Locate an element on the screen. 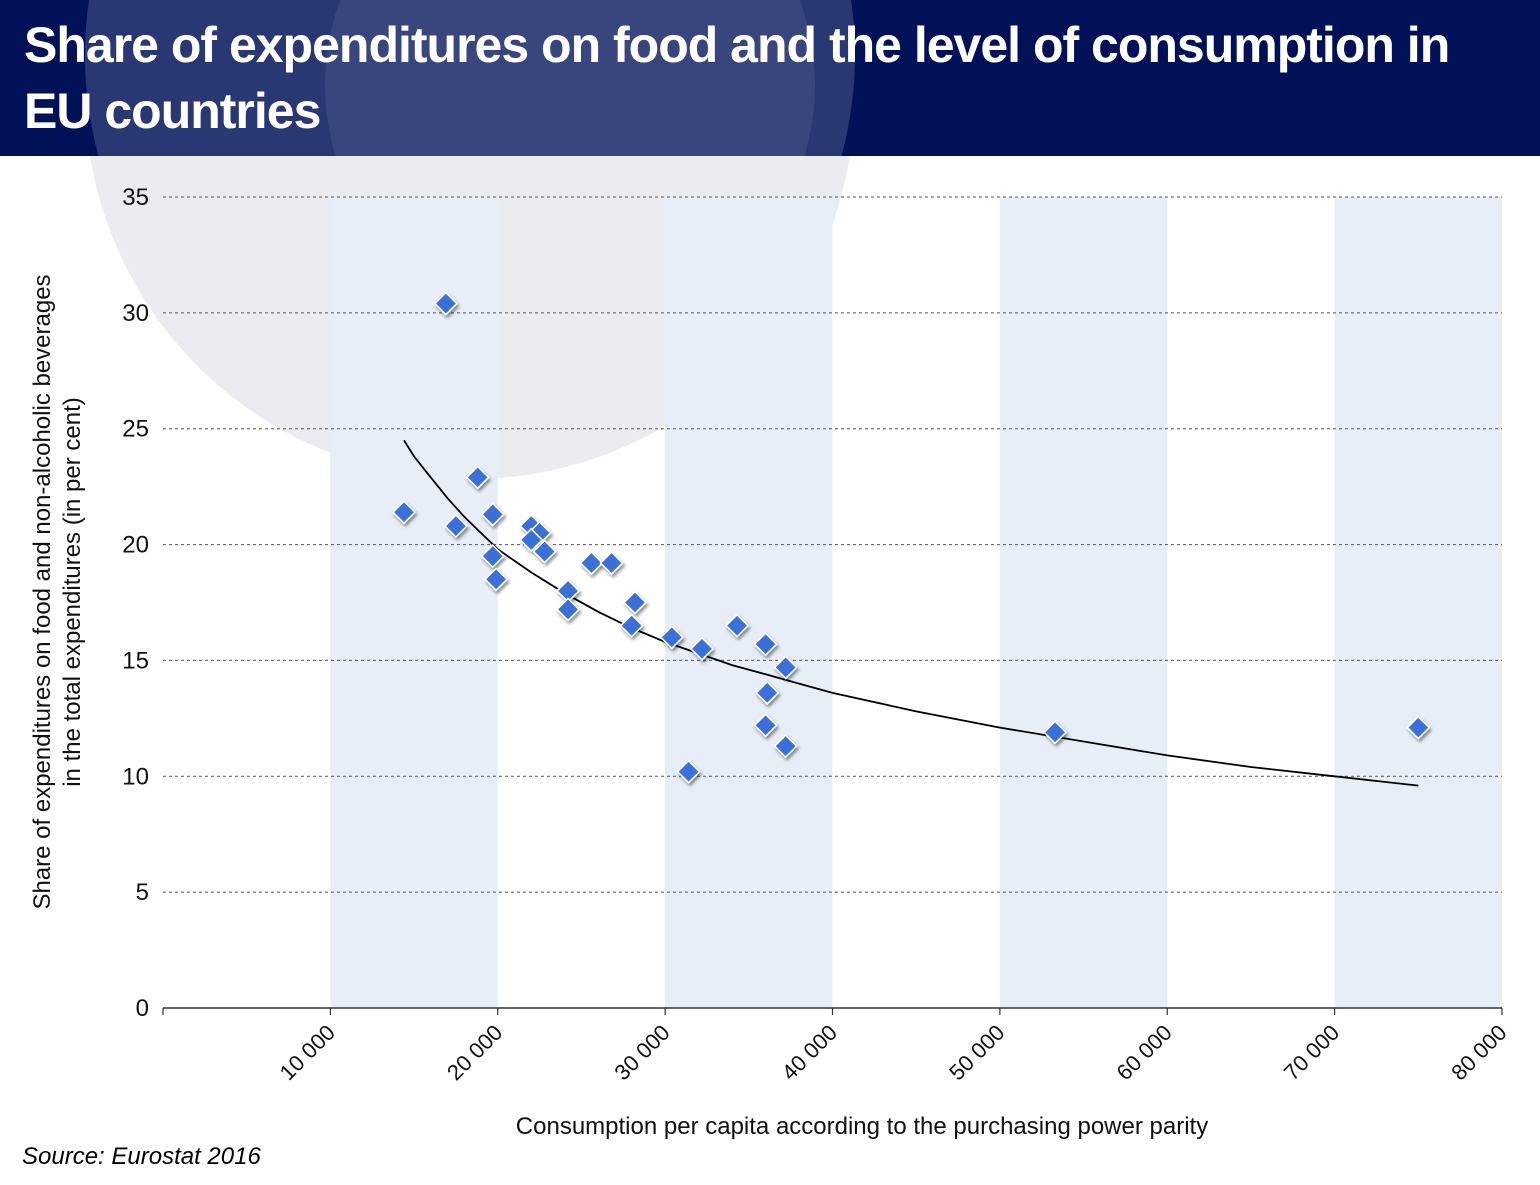 Image resolution: width=1540 pixels, height=1185 pixels. y-tick-label: 5 is located at coordinates (142, 892).